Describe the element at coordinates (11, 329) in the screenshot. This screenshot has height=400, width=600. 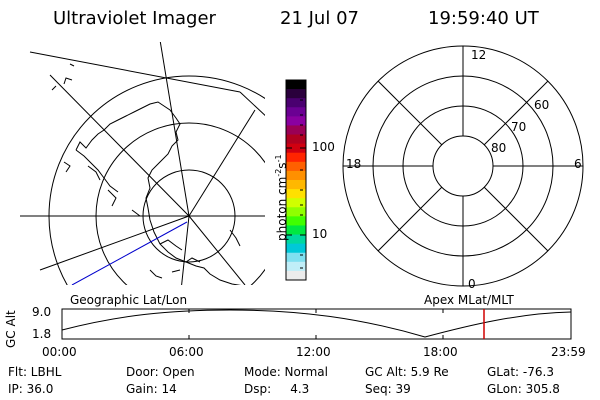
I see `altitude-ylabel: GC Alt` at that location.